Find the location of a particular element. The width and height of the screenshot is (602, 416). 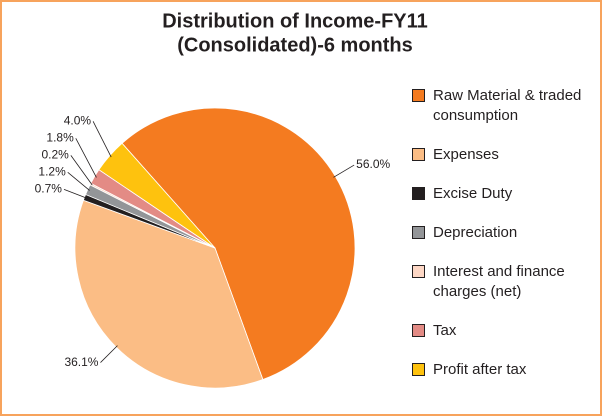

chart-title: Distribution of Income-FY11 is located at coordinates (295, 21).